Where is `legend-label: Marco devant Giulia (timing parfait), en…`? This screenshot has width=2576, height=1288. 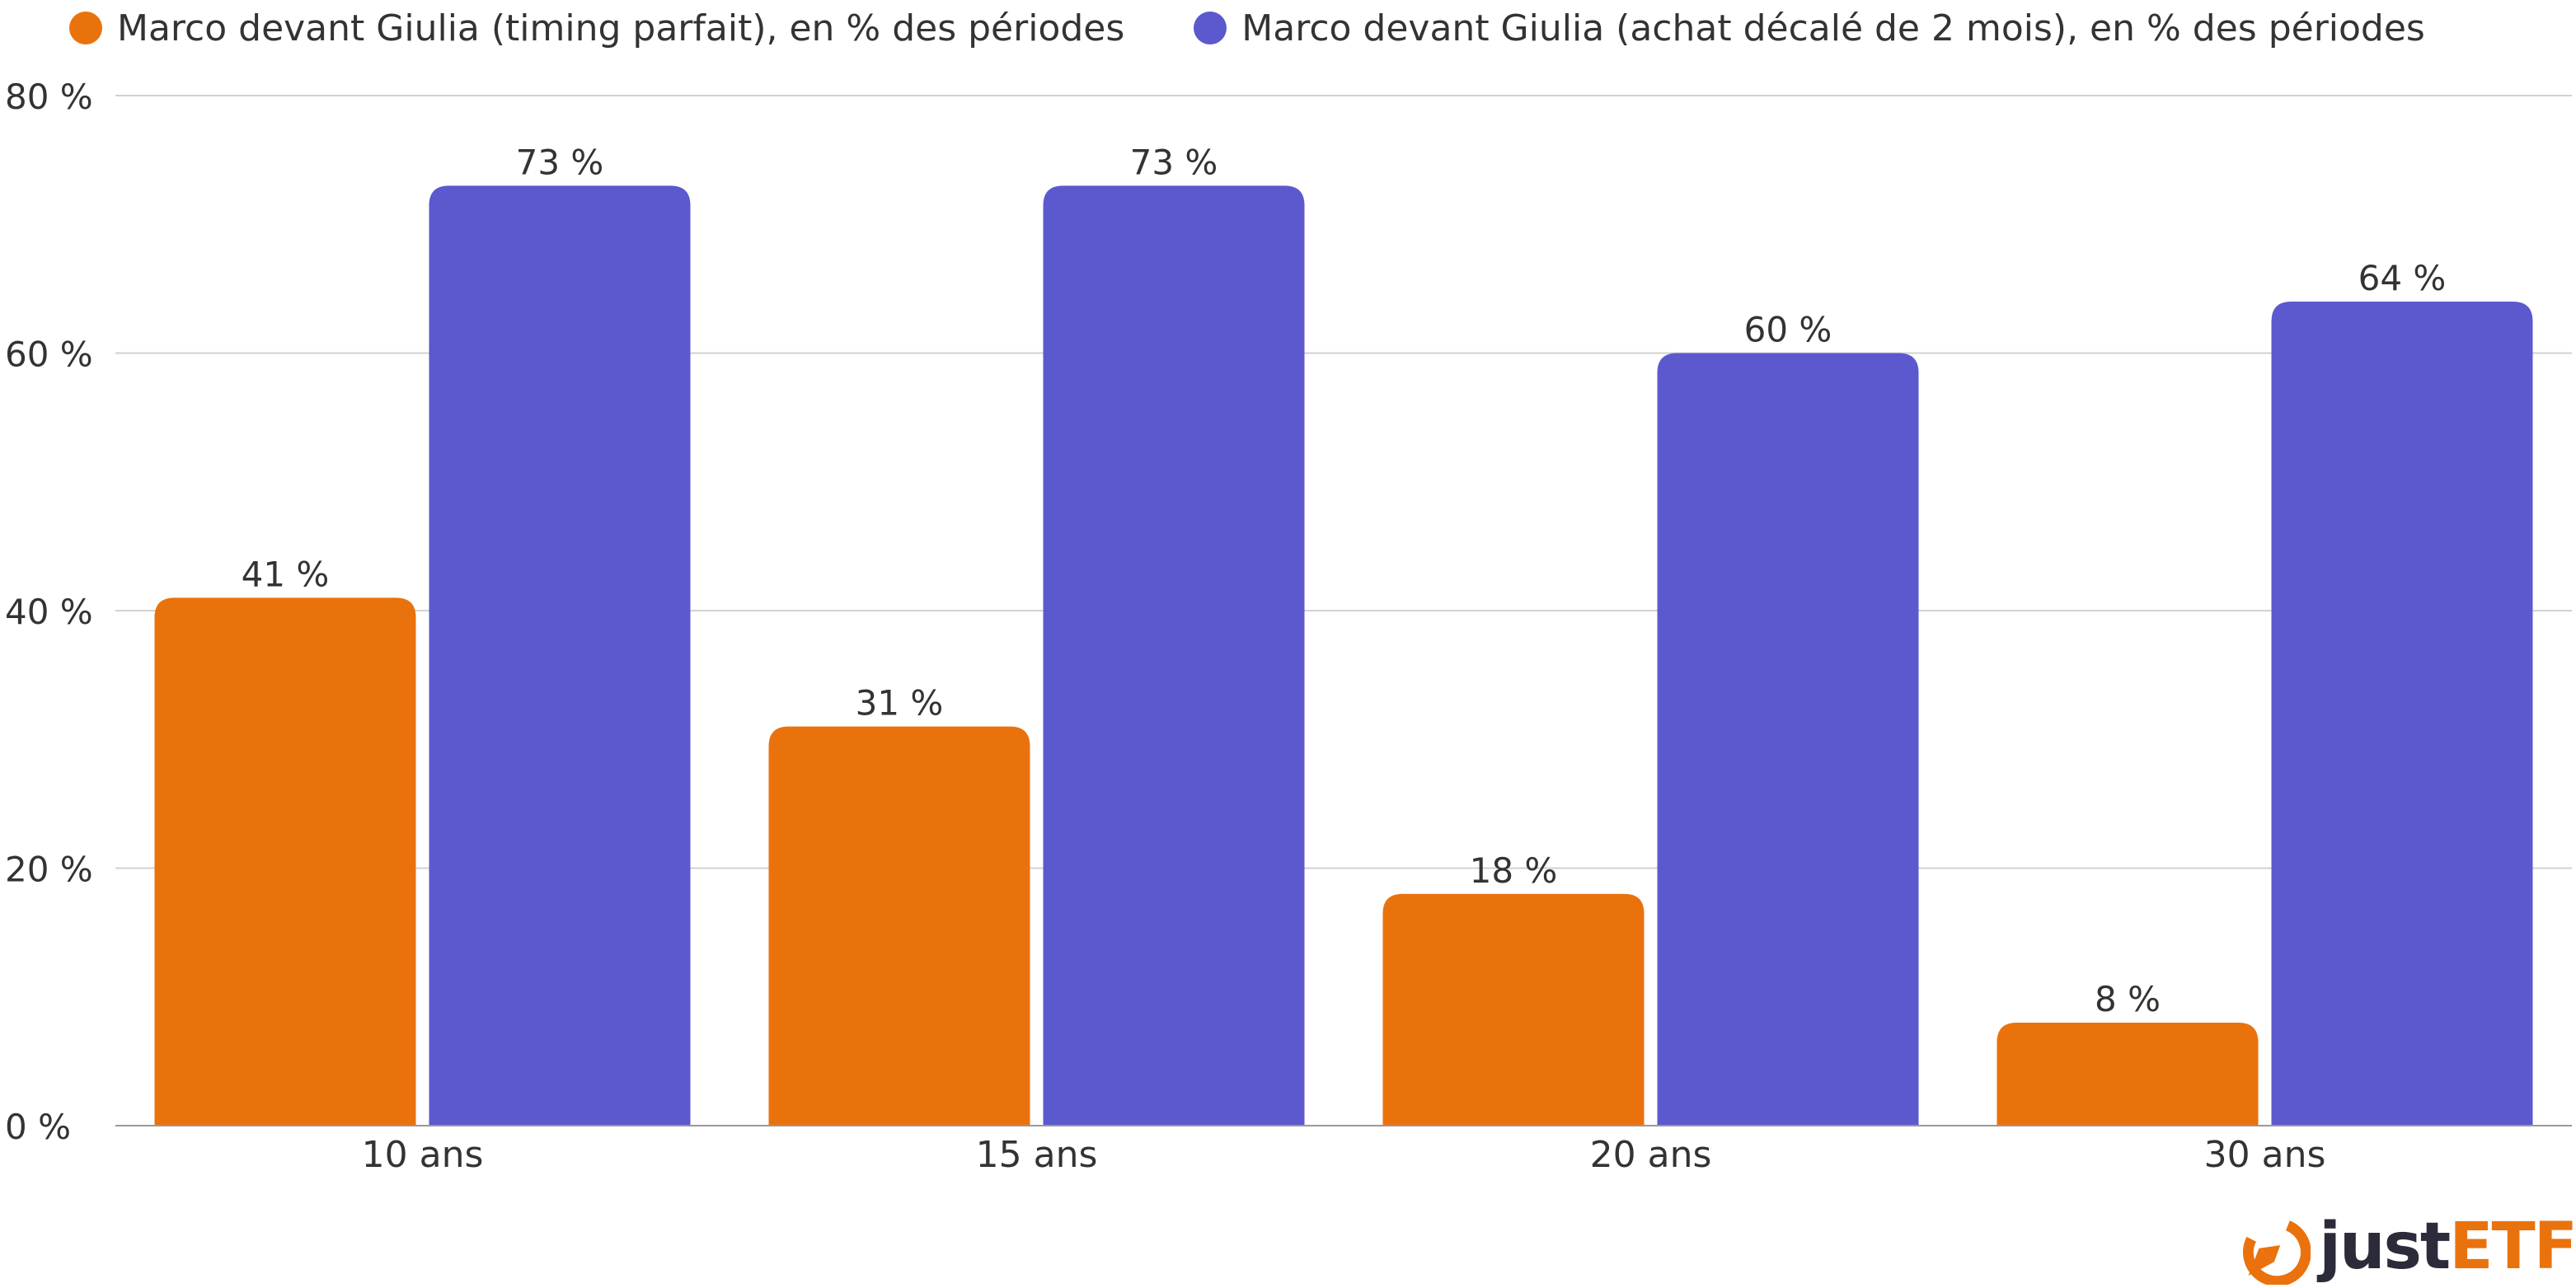 legend-label: Marco devant Giulia (timing parfait), en… is located at coordinates (621, 28).